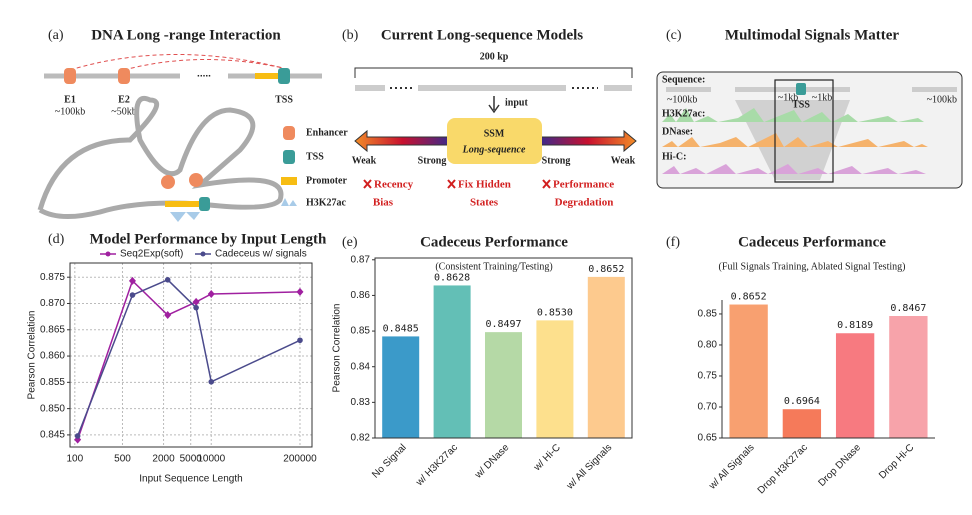 The width and height of the screenshot is (972, 515). What do you see at coordinates (361, 366) in the screenshot?
I see `y-tick-label: 0.84` at bounding box center [361, 366].